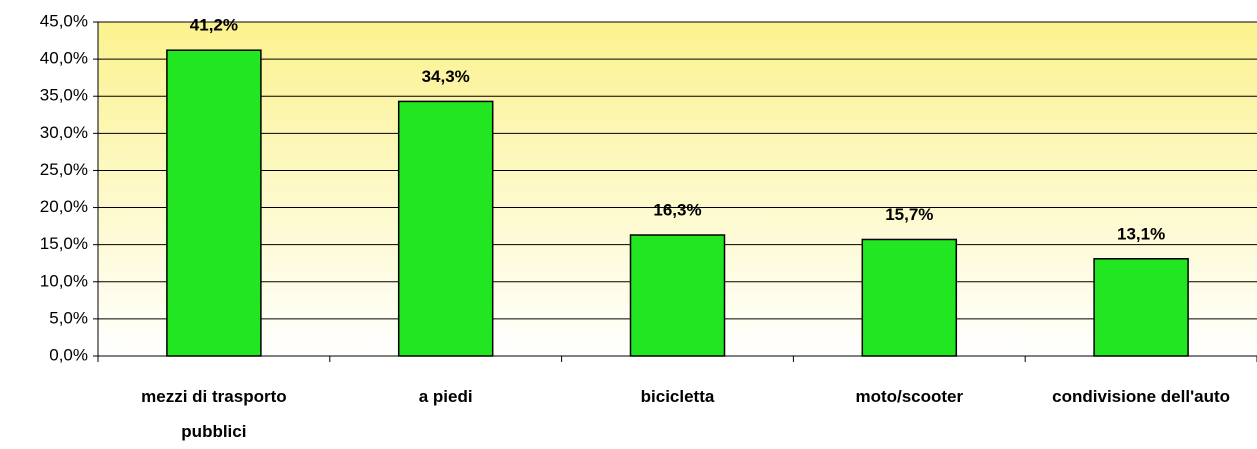 The width and height of the screenshot is (1257, 449). Describe the element at coordinates (64, 95) in the screenshot. I see `y-tick-label: 35,0%` at that location.